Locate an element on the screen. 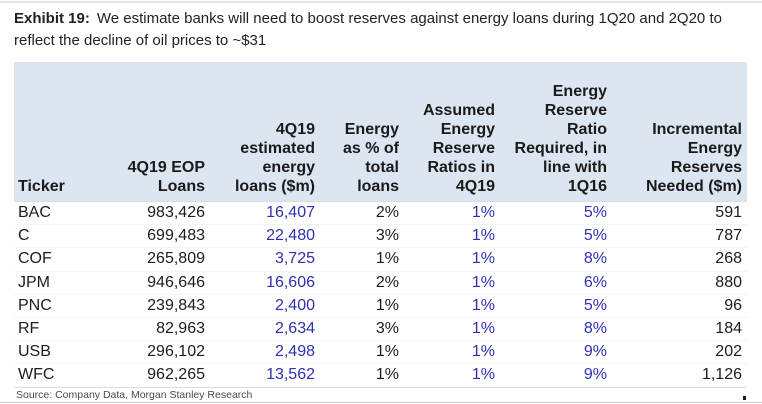 The image size is (762, 404). table-row: JPM 946,646 16,606 2% 1% 6% 880 is located at coordinates (380, 283).